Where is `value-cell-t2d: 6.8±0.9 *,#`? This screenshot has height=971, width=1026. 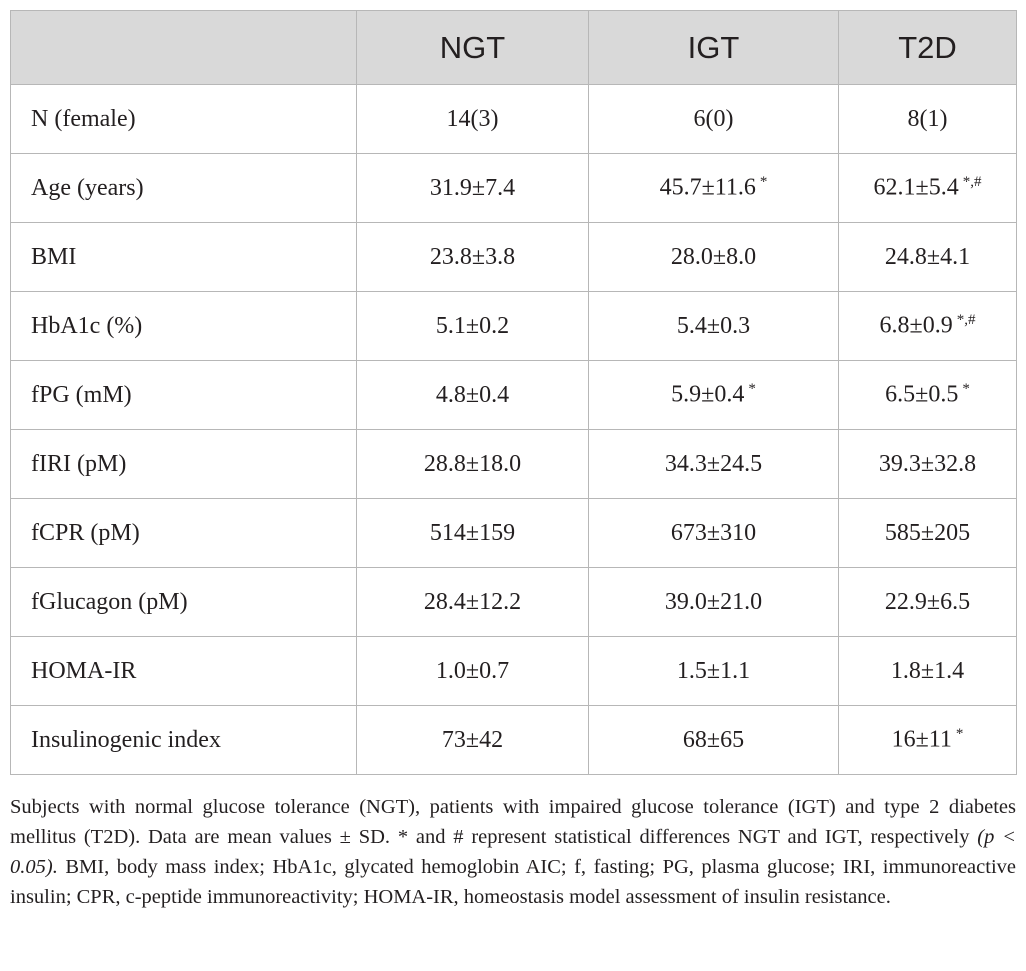 value-cell-t2d: 6.8±0.9 *,# is located at coordinates (927, 326).